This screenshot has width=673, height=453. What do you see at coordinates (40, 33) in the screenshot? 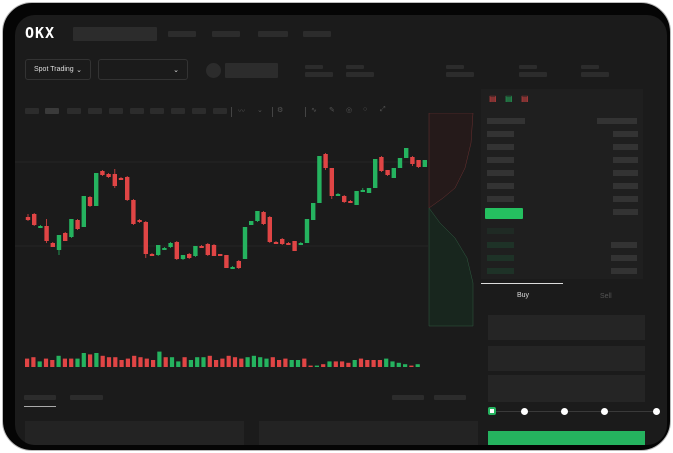
I see `okx-logo: OKX` at bounding box center [40, 33].